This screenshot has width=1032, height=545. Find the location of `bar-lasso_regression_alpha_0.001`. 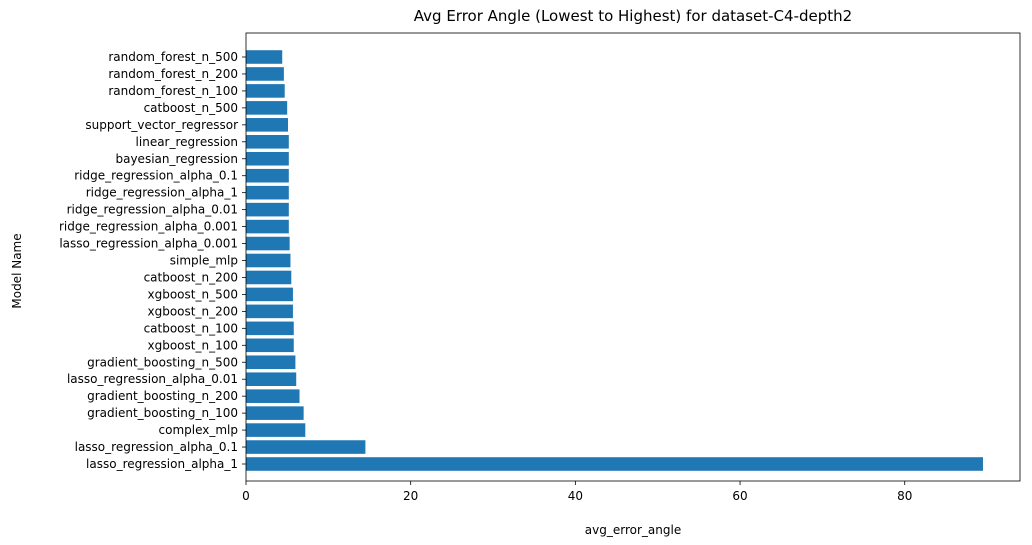

bar-lasso_regression_alpha_0.001 is located at coordinates (268, 243).